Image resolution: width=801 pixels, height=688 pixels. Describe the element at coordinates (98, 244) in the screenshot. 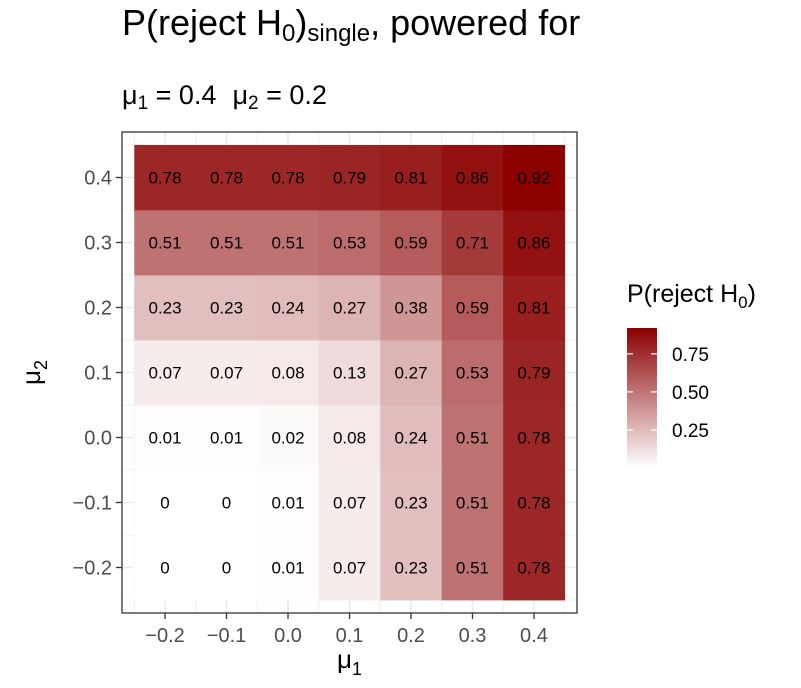

I see `y-tick-label: 0.3` at that location.